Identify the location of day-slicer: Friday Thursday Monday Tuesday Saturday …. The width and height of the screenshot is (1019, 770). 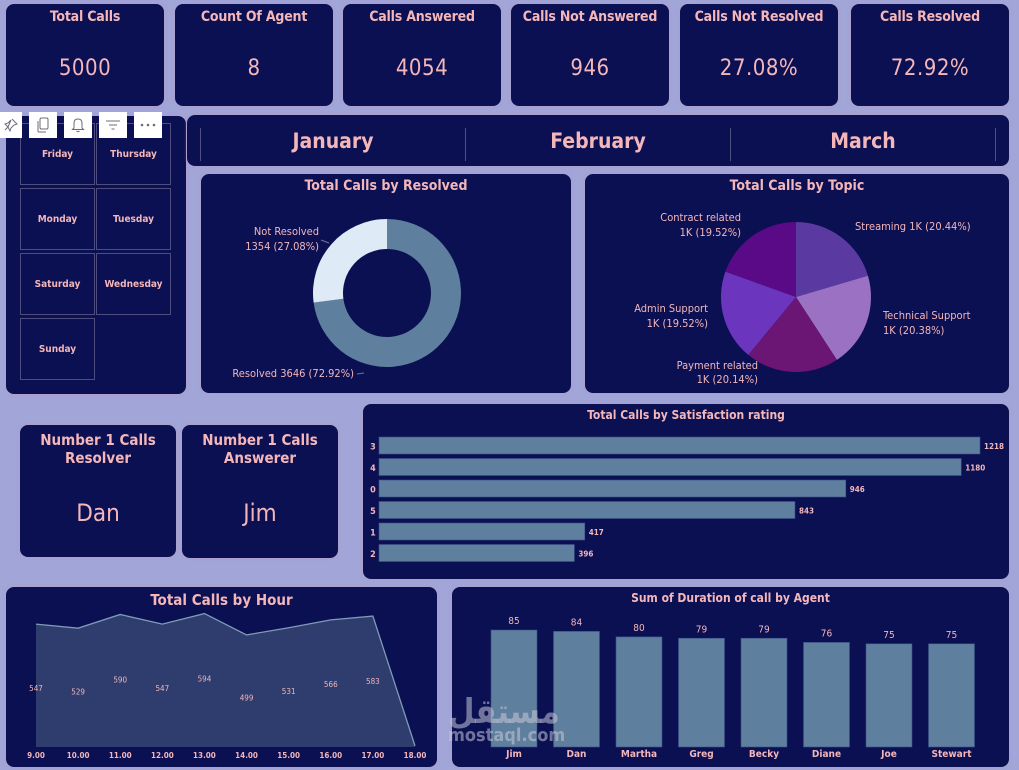
(96, 255).